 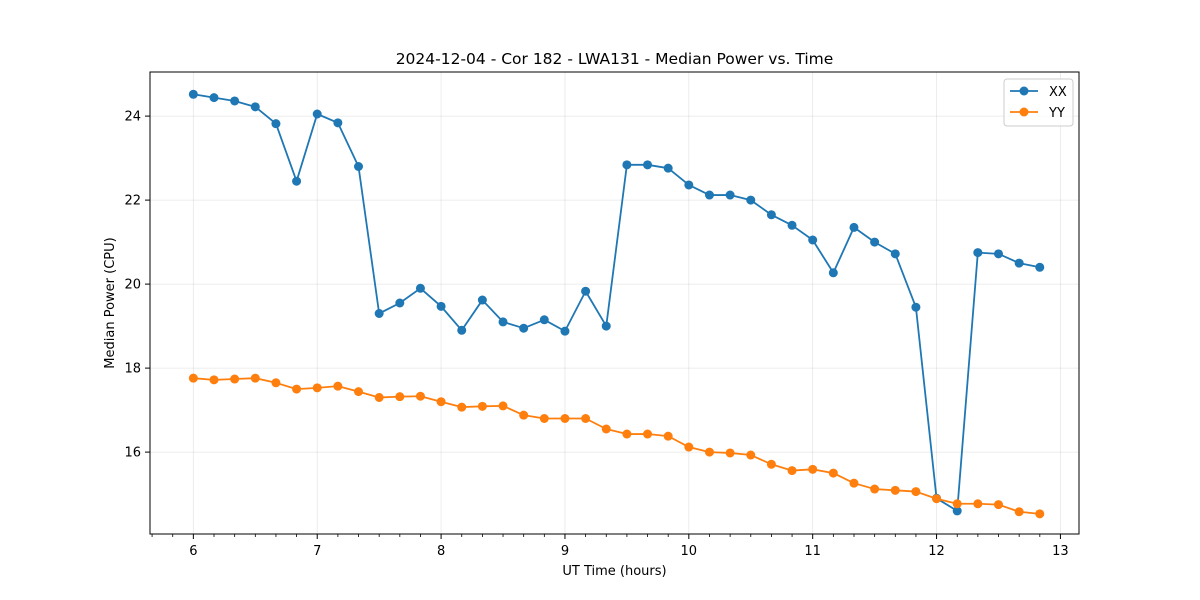 I want to click on y-tick-label: 16, so click(x=132, y=453).